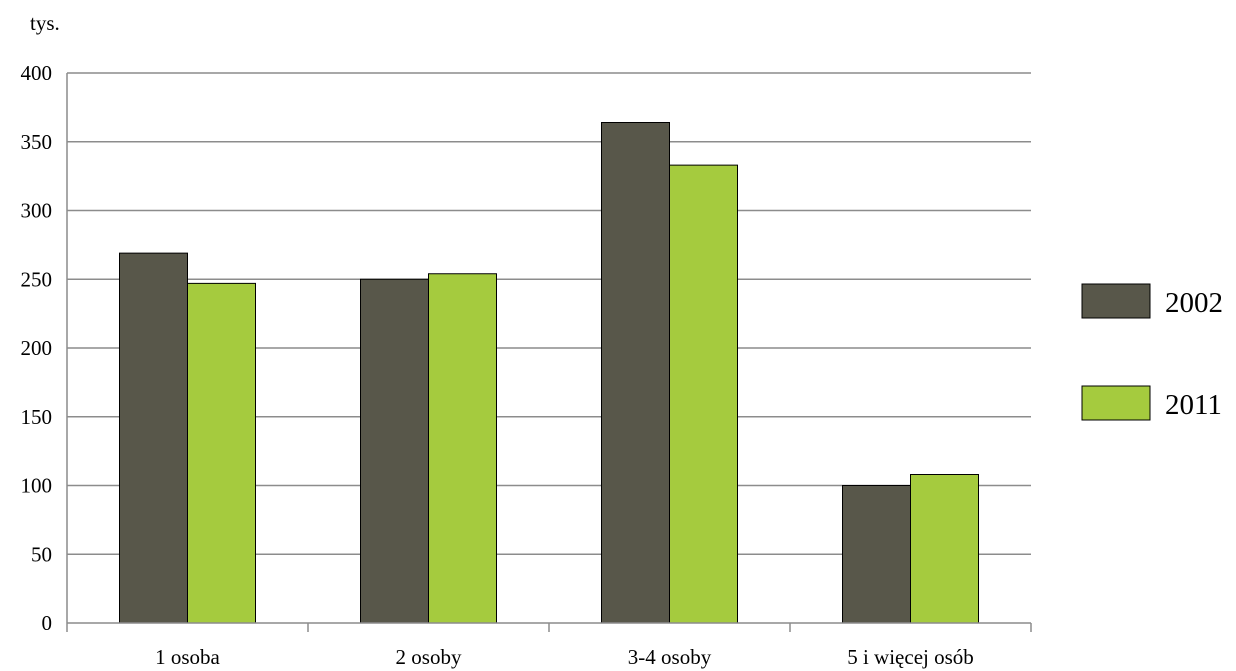 This screenshot has width=1236, height=671. What do you see at coordinates (1193, 405) in the screenshot?
I see `legend-label-2011: 2011` at bounding box center [1193, 405].